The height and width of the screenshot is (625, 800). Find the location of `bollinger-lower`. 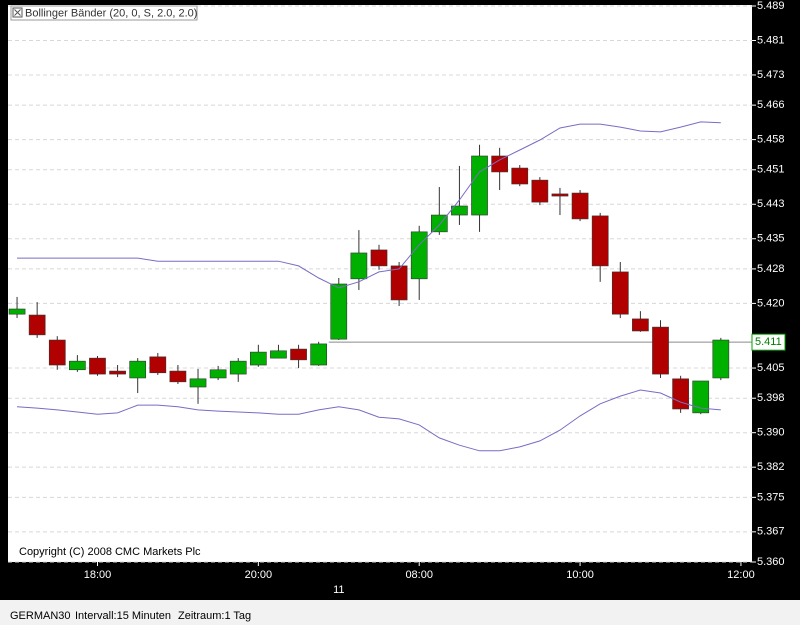

bollinger-lower is located at coordinates (368, 420).